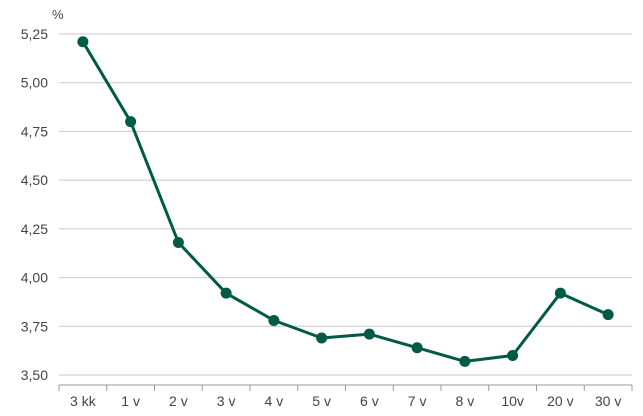 The image size is (643, 416). I want to click on y-tick-label: 4,50, so click(34, 180).